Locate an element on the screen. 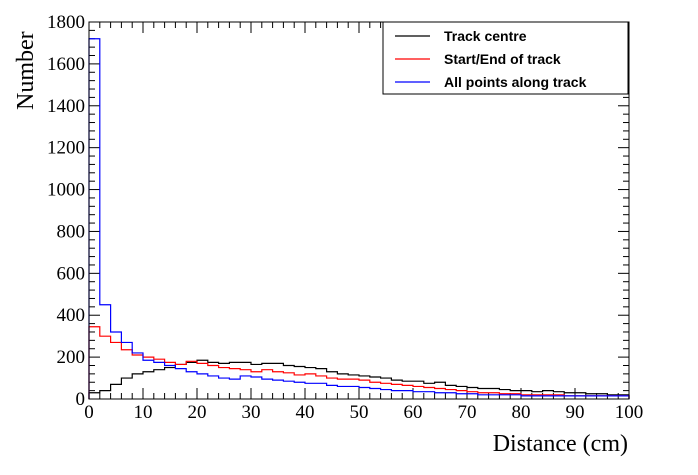  x-tick-label: 80 is located at coordinates (521, 412).